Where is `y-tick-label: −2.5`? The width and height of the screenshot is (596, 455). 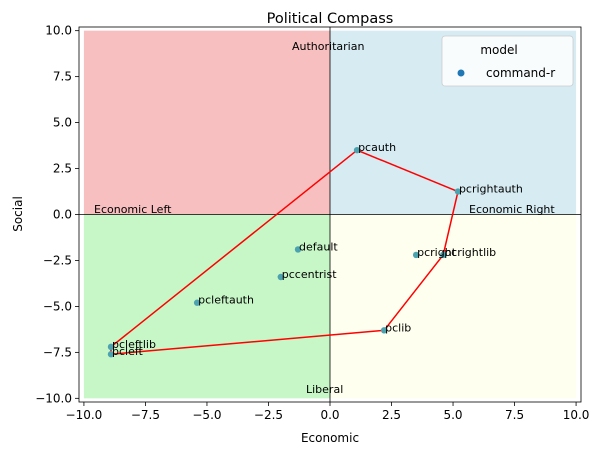 y-tick-label: −2.5 is located at coordinates (57, 260).